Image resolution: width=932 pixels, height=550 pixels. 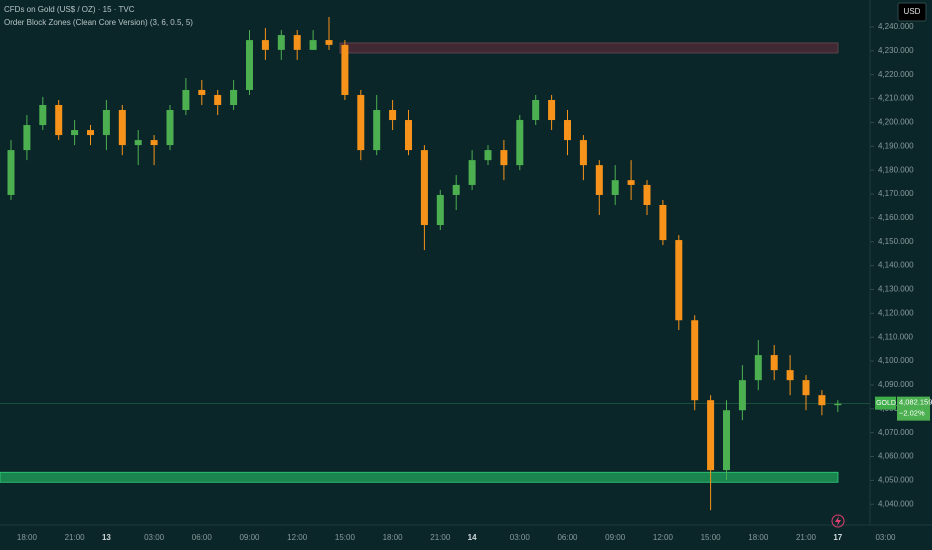 I want to click on currency-label: USD, so click(x=912, y=11).